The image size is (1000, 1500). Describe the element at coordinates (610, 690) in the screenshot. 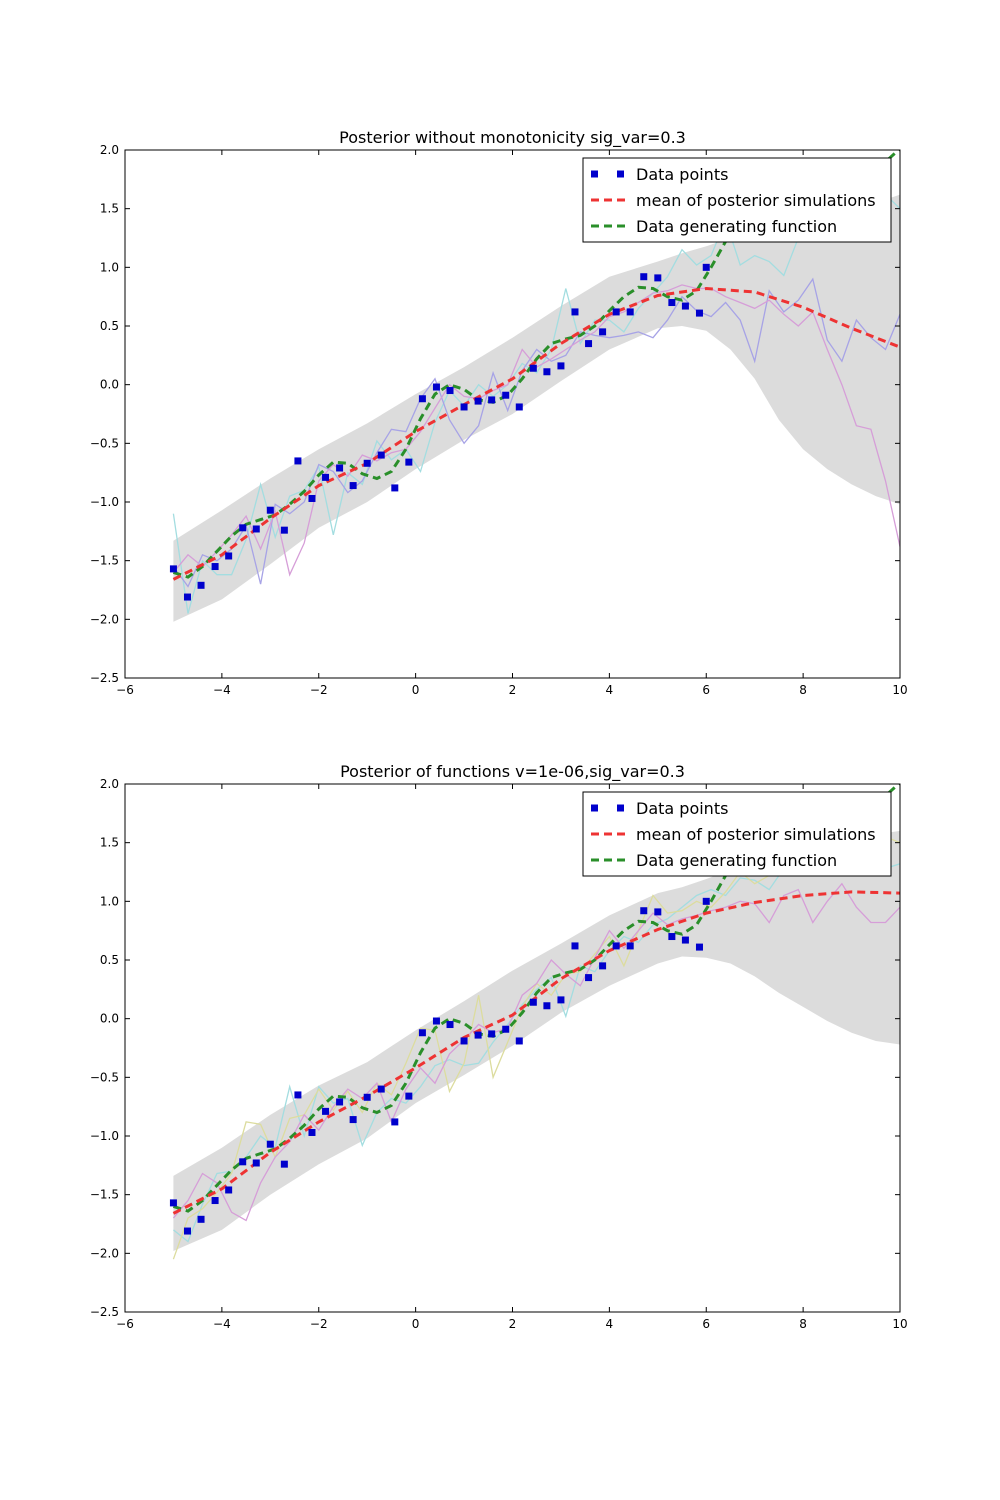

I see `x-tick-label: 4` at that location.